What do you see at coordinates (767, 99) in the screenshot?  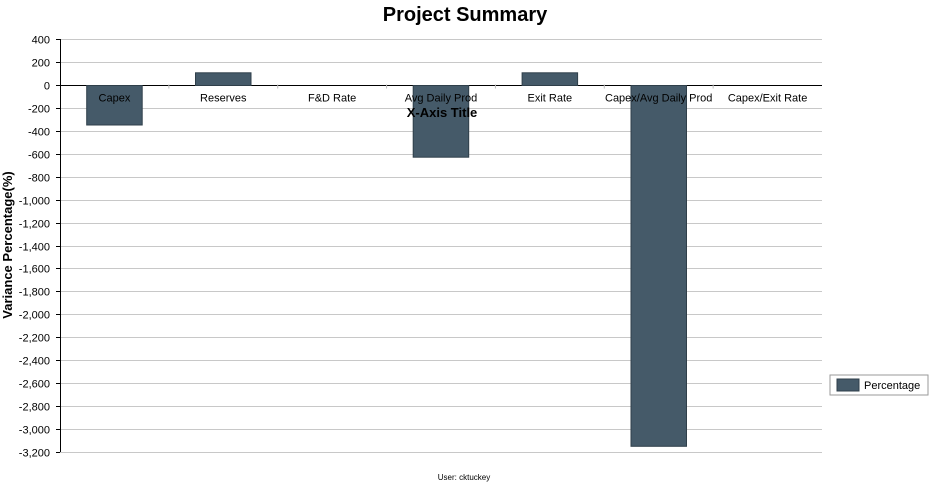 I see `x-tick-label: Capex/Exit Rate` at bounding box center [767, 99].